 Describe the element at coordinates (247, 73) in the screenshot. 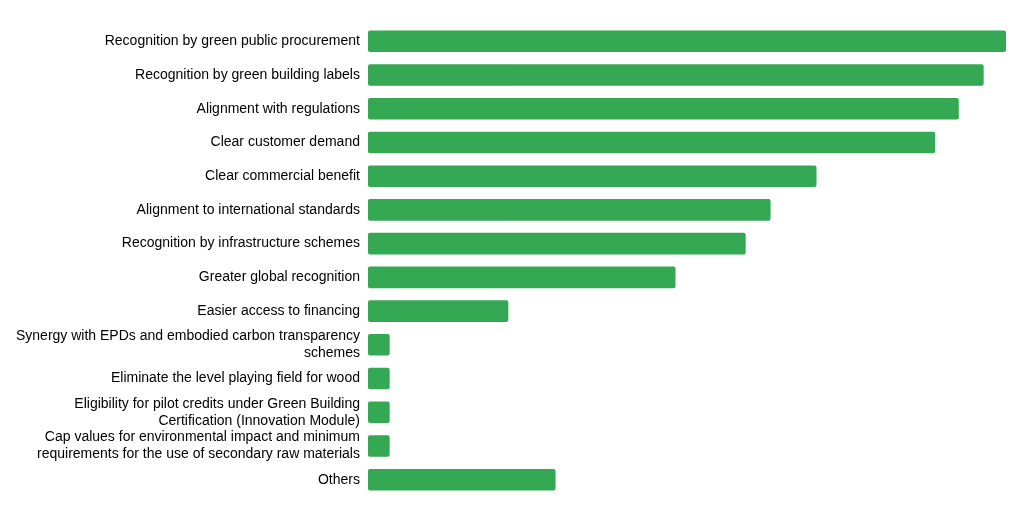

I see `y-tick-label: Recognition by green building labels` at that location.